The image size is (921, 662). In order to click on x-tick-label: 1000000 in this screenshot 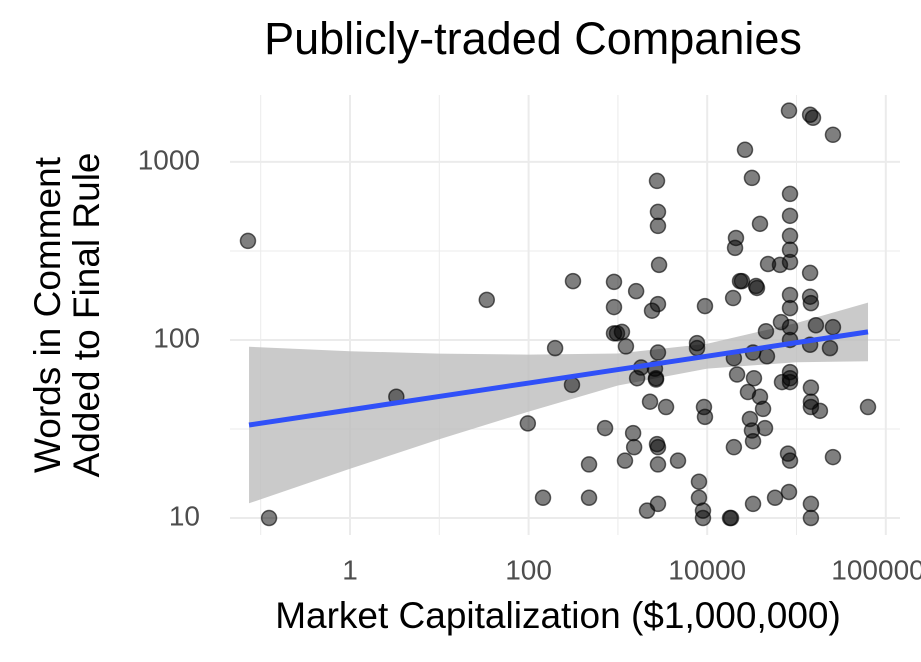, I will do `click(876, 569)`.